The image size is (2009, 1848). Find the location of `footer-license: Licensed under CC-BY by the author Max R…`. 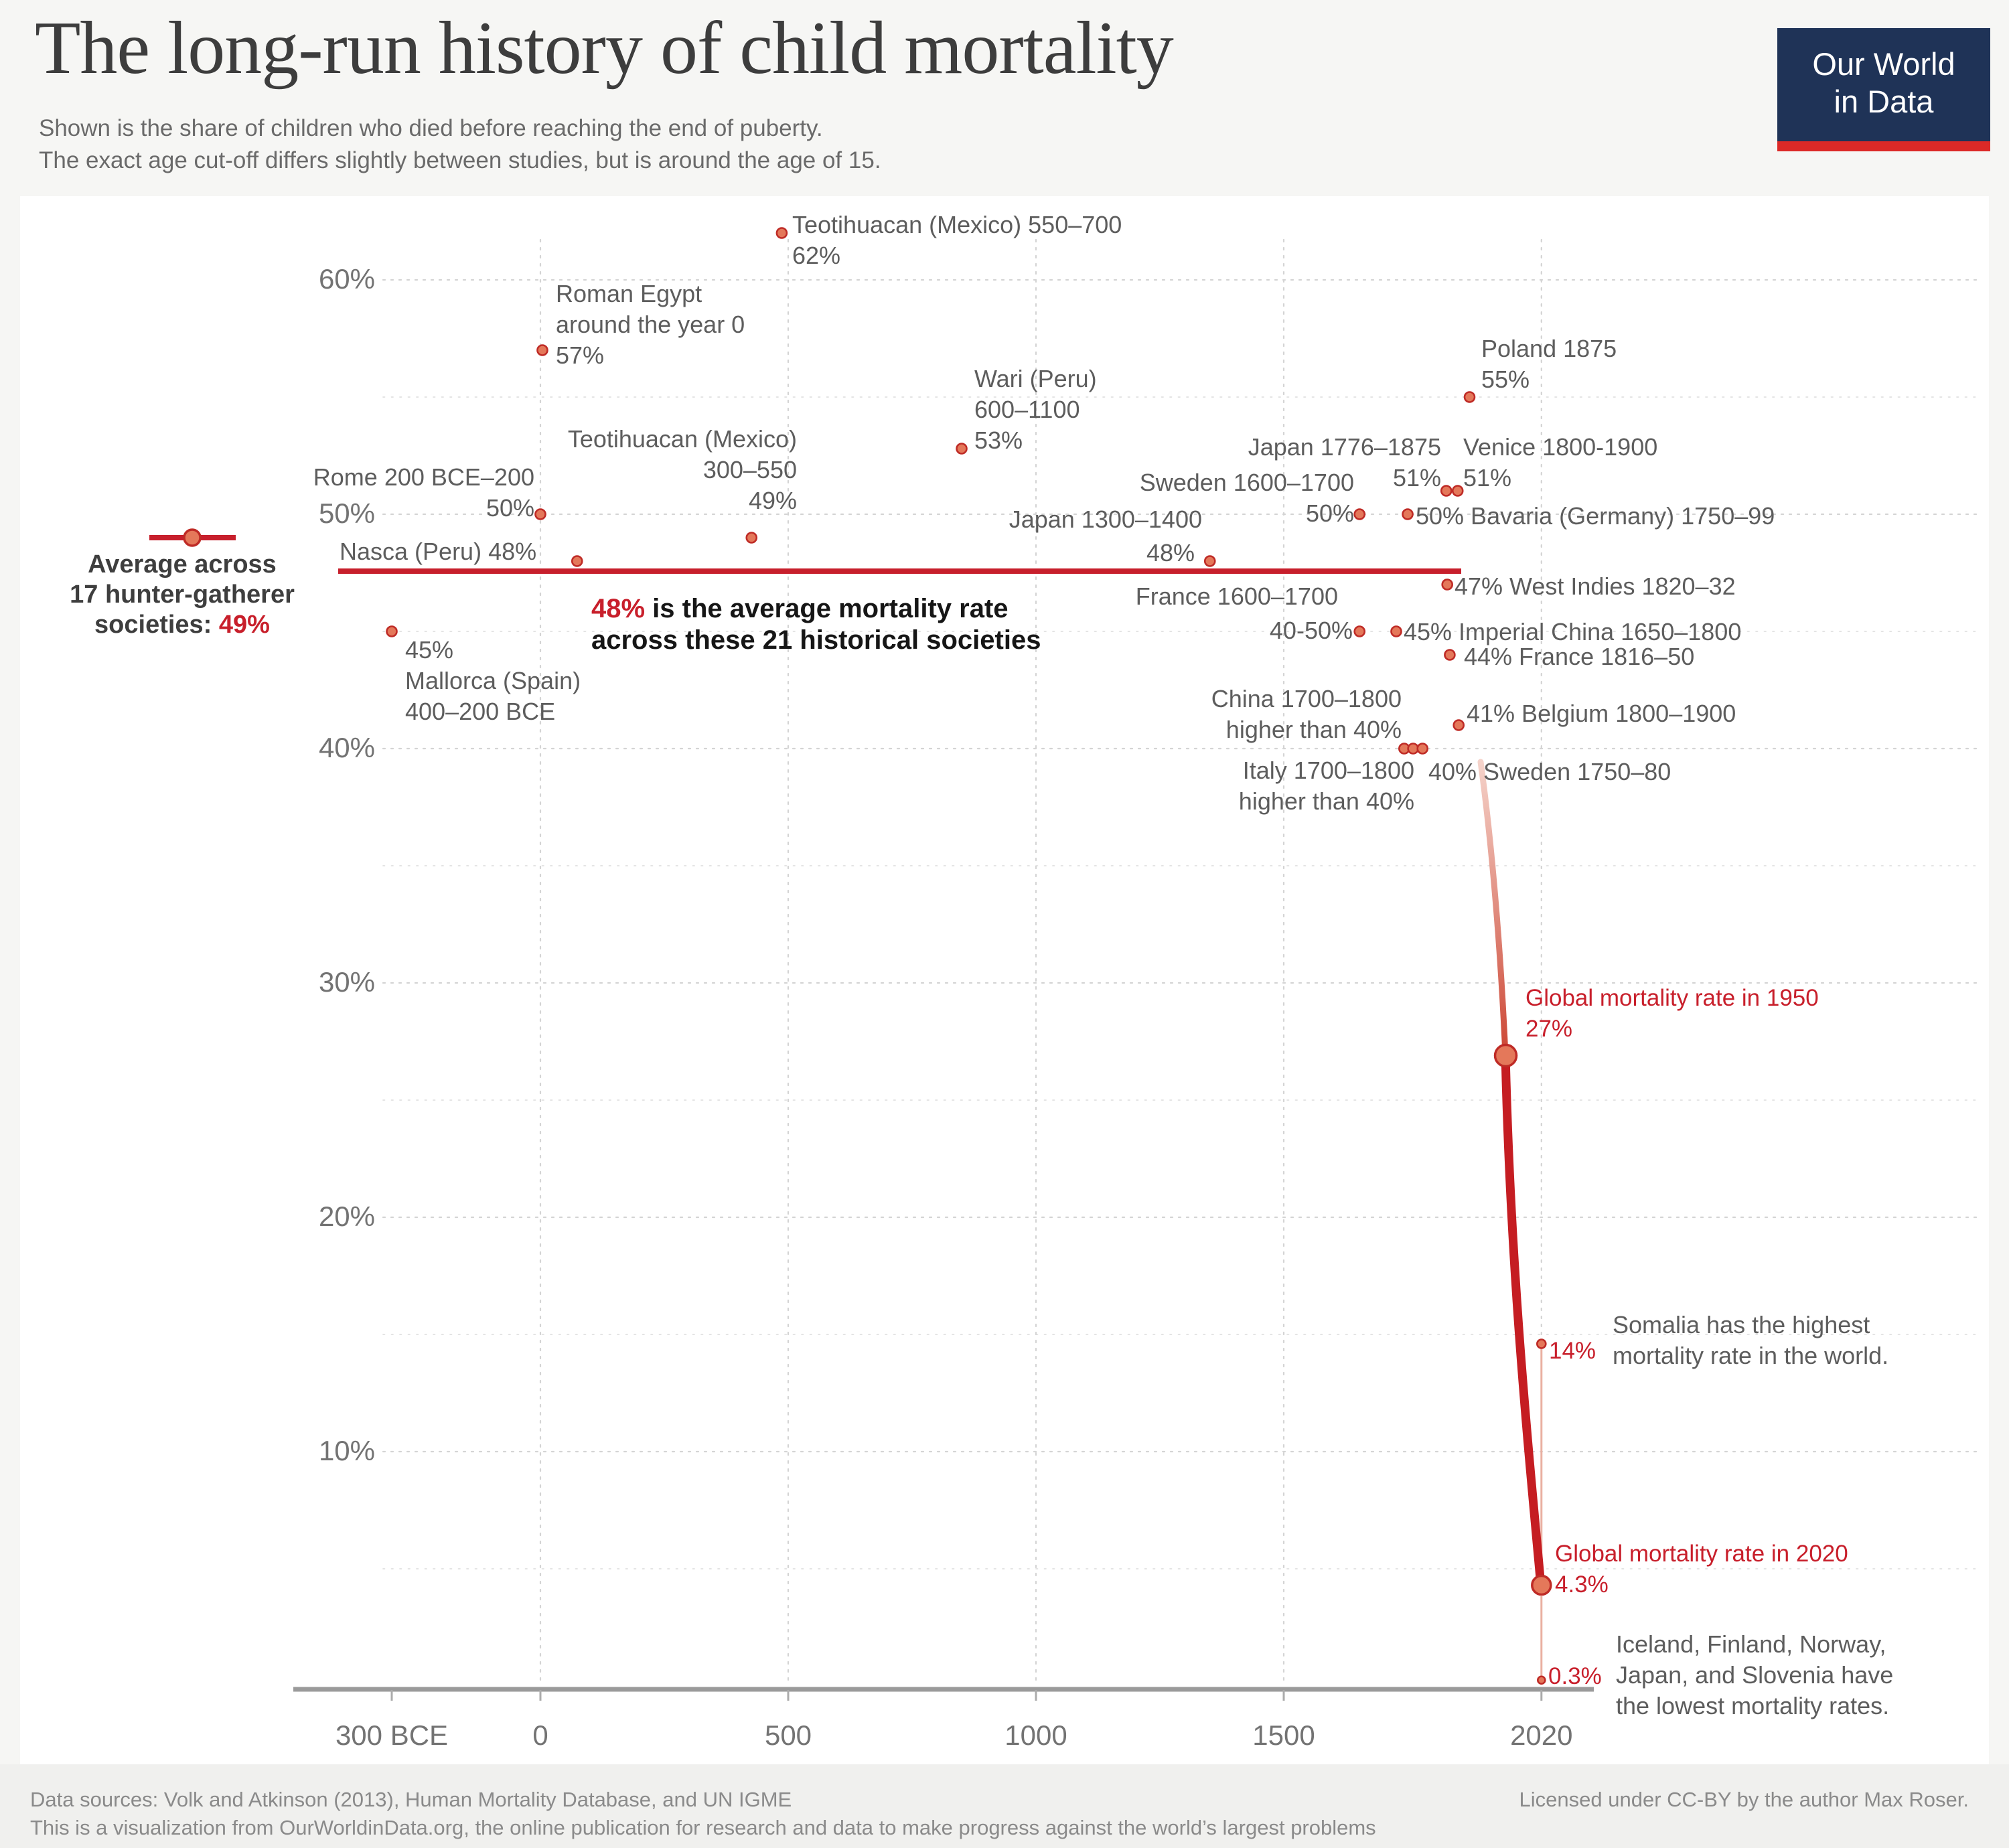

footer-license: Licensed under CC-BY by the author Max R… is located at coordinates (1744, 1799).